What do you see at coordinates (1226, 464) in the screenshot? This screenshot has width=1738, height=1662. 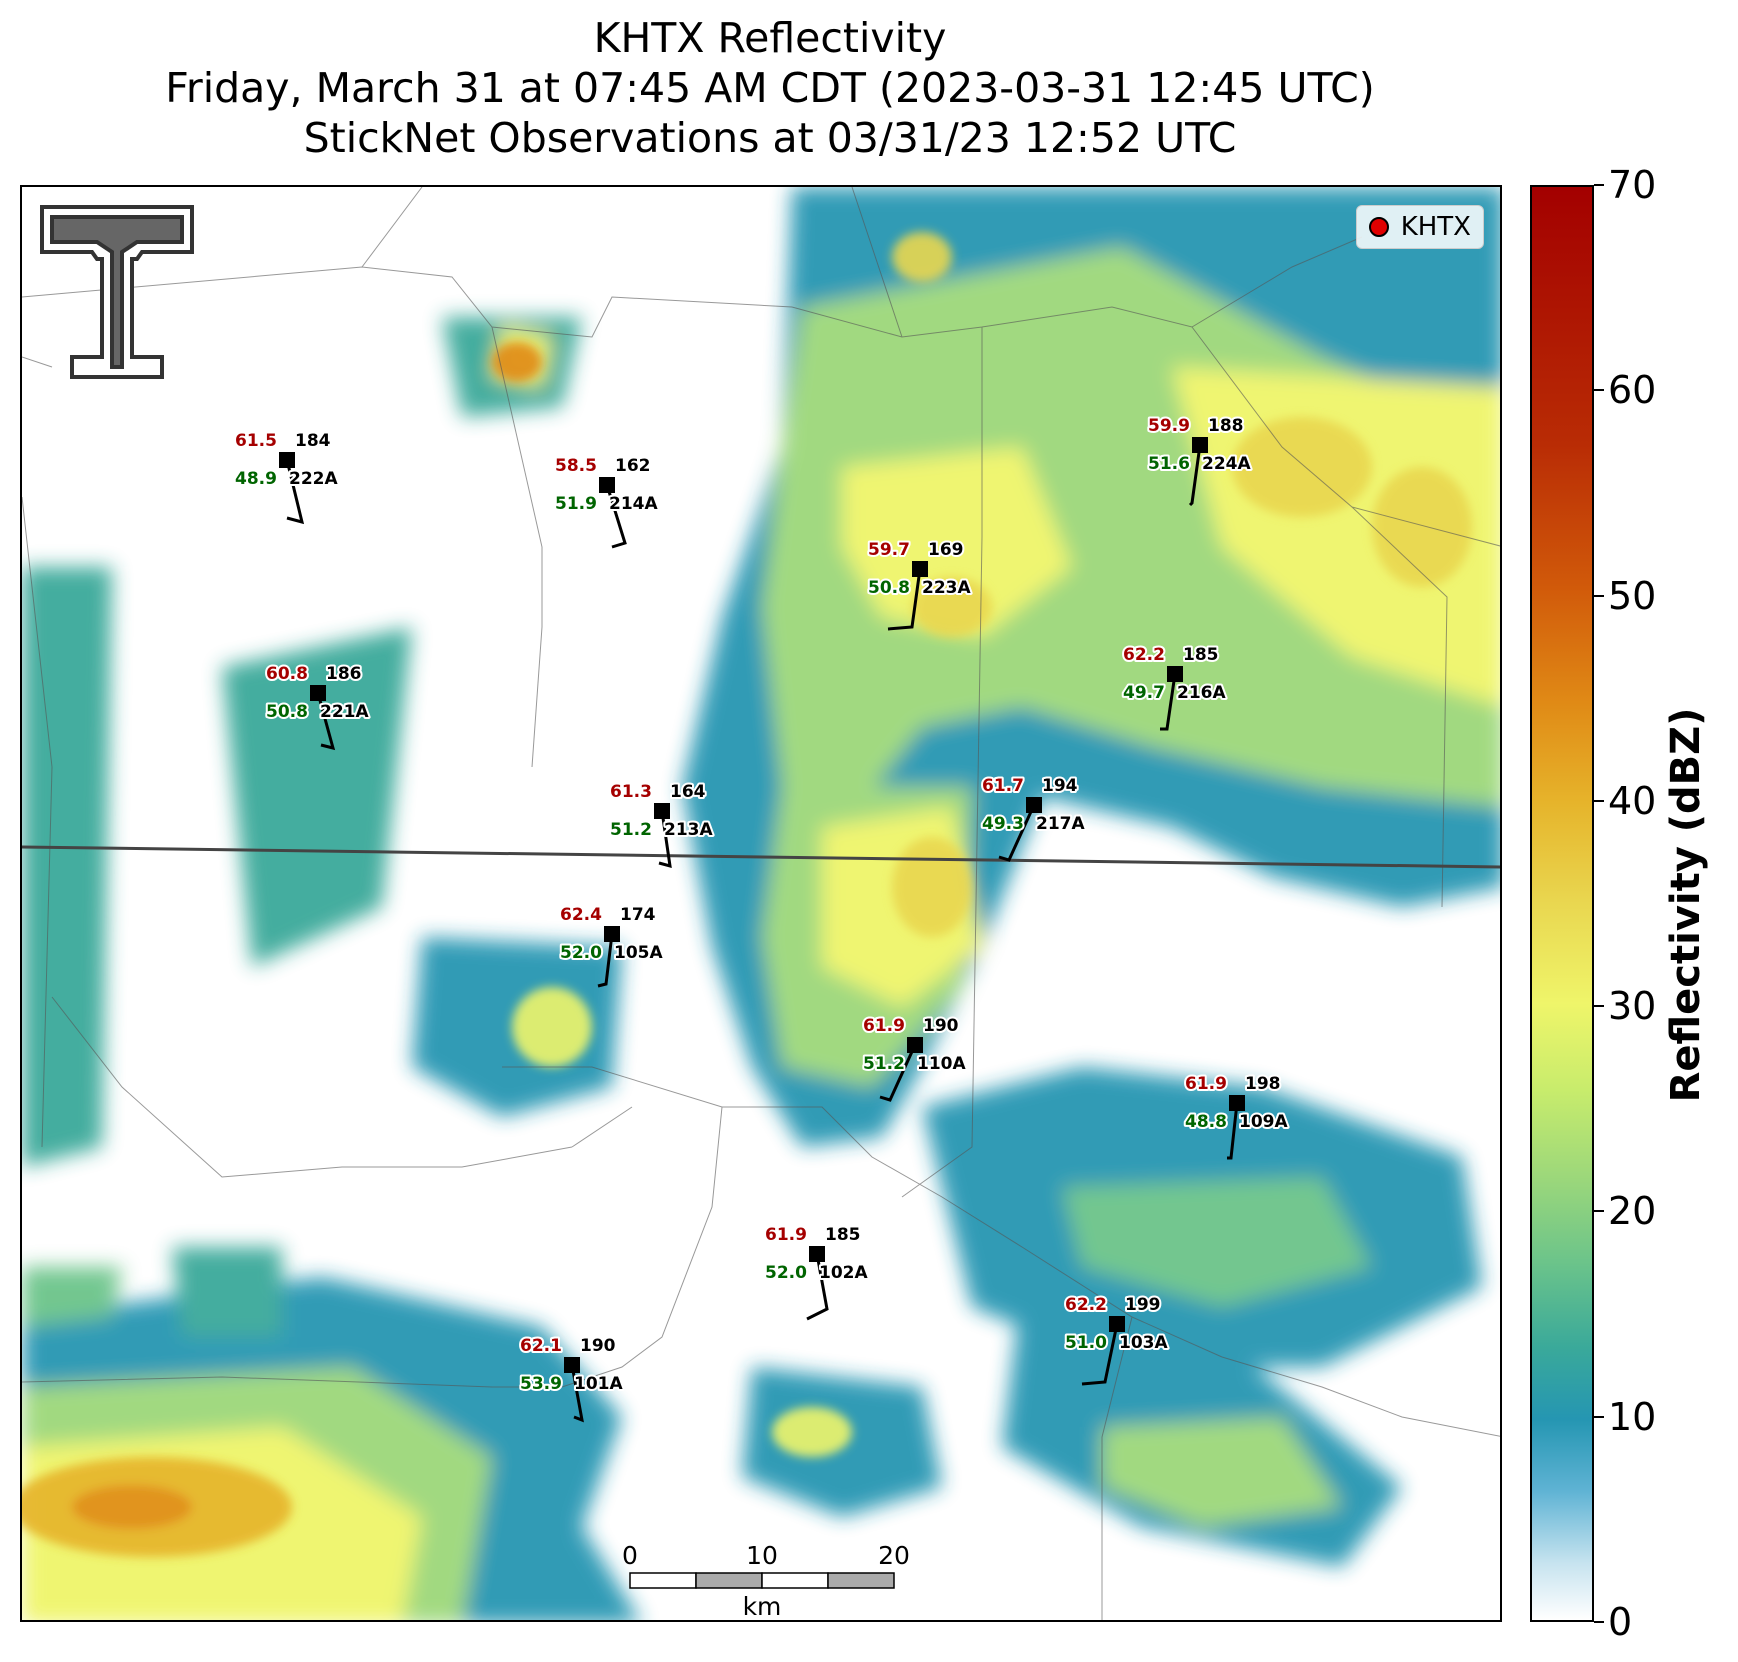 I see `station-id: 224A` at bounding box center [1226, 464].